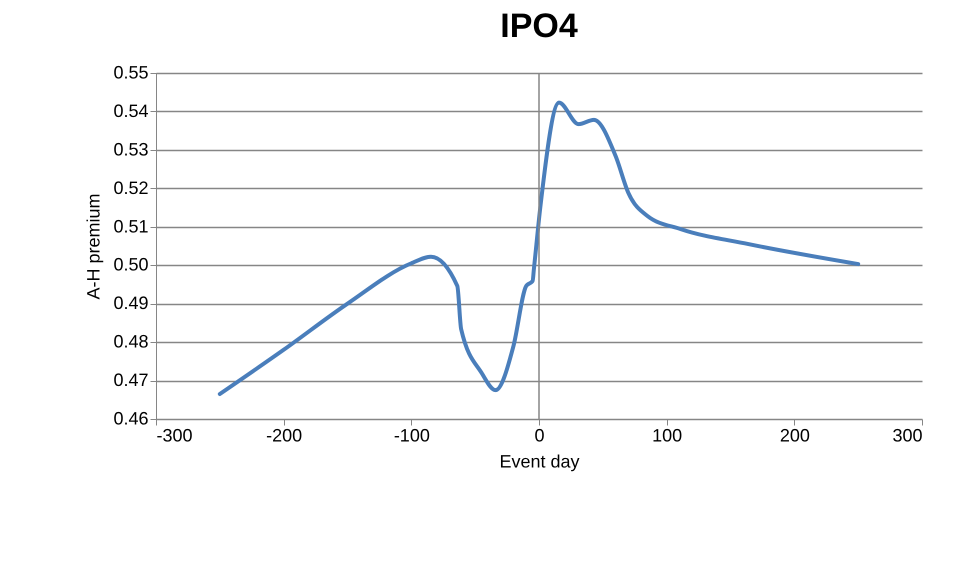  I want to click on y-axis-title: A-H premium, so click(93, 246).